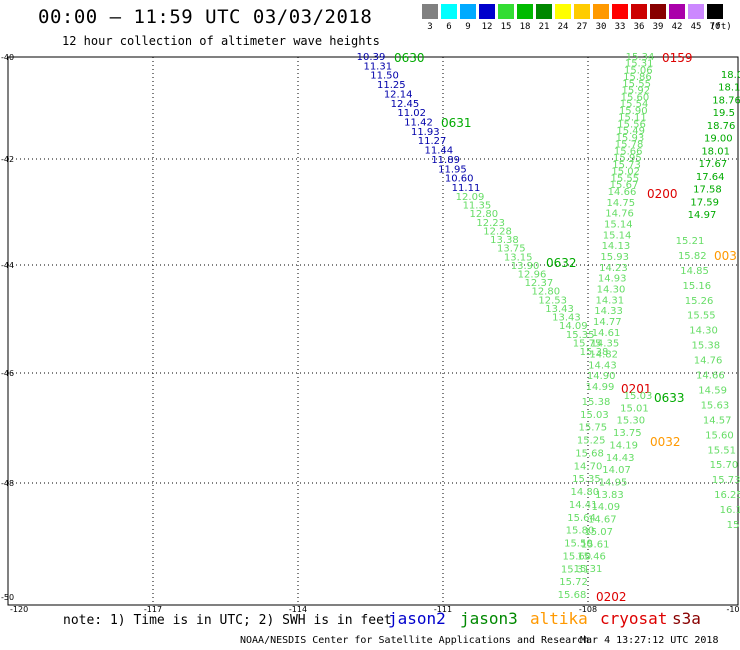  Describe the element at coordinates (677, 27) in the screenshot. I see `scale-label: 42` at that location.